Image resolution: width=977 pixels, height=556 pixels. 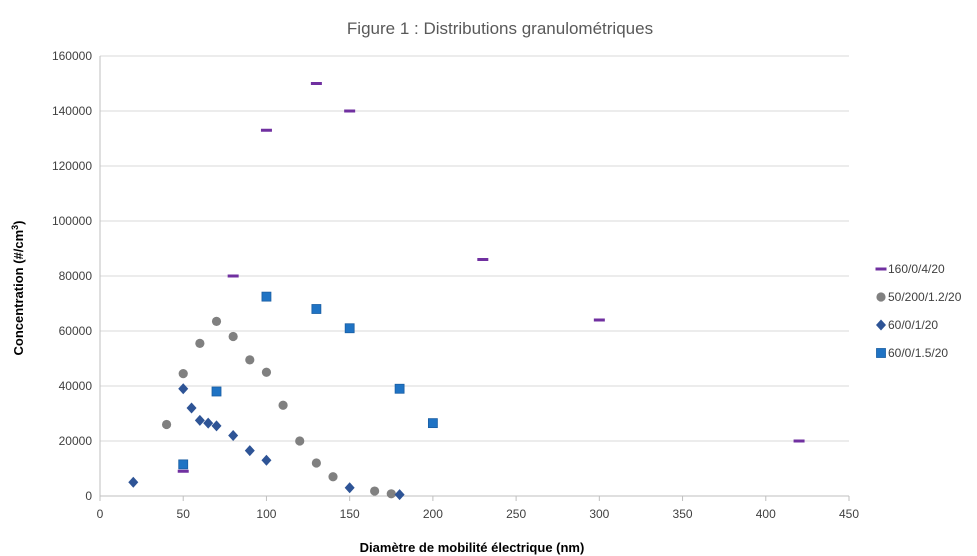 I want to click on y-tick-label: 100000, so click(x=72, y=221).